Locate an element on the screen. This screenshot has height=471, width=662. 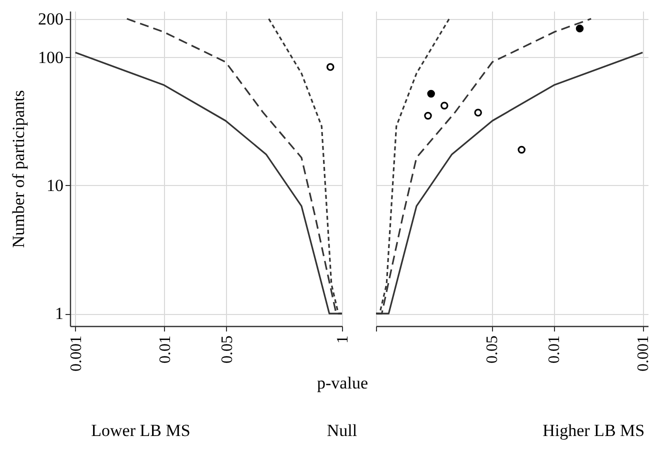
text: Higher LB MS is located at coordinates (593, 430).